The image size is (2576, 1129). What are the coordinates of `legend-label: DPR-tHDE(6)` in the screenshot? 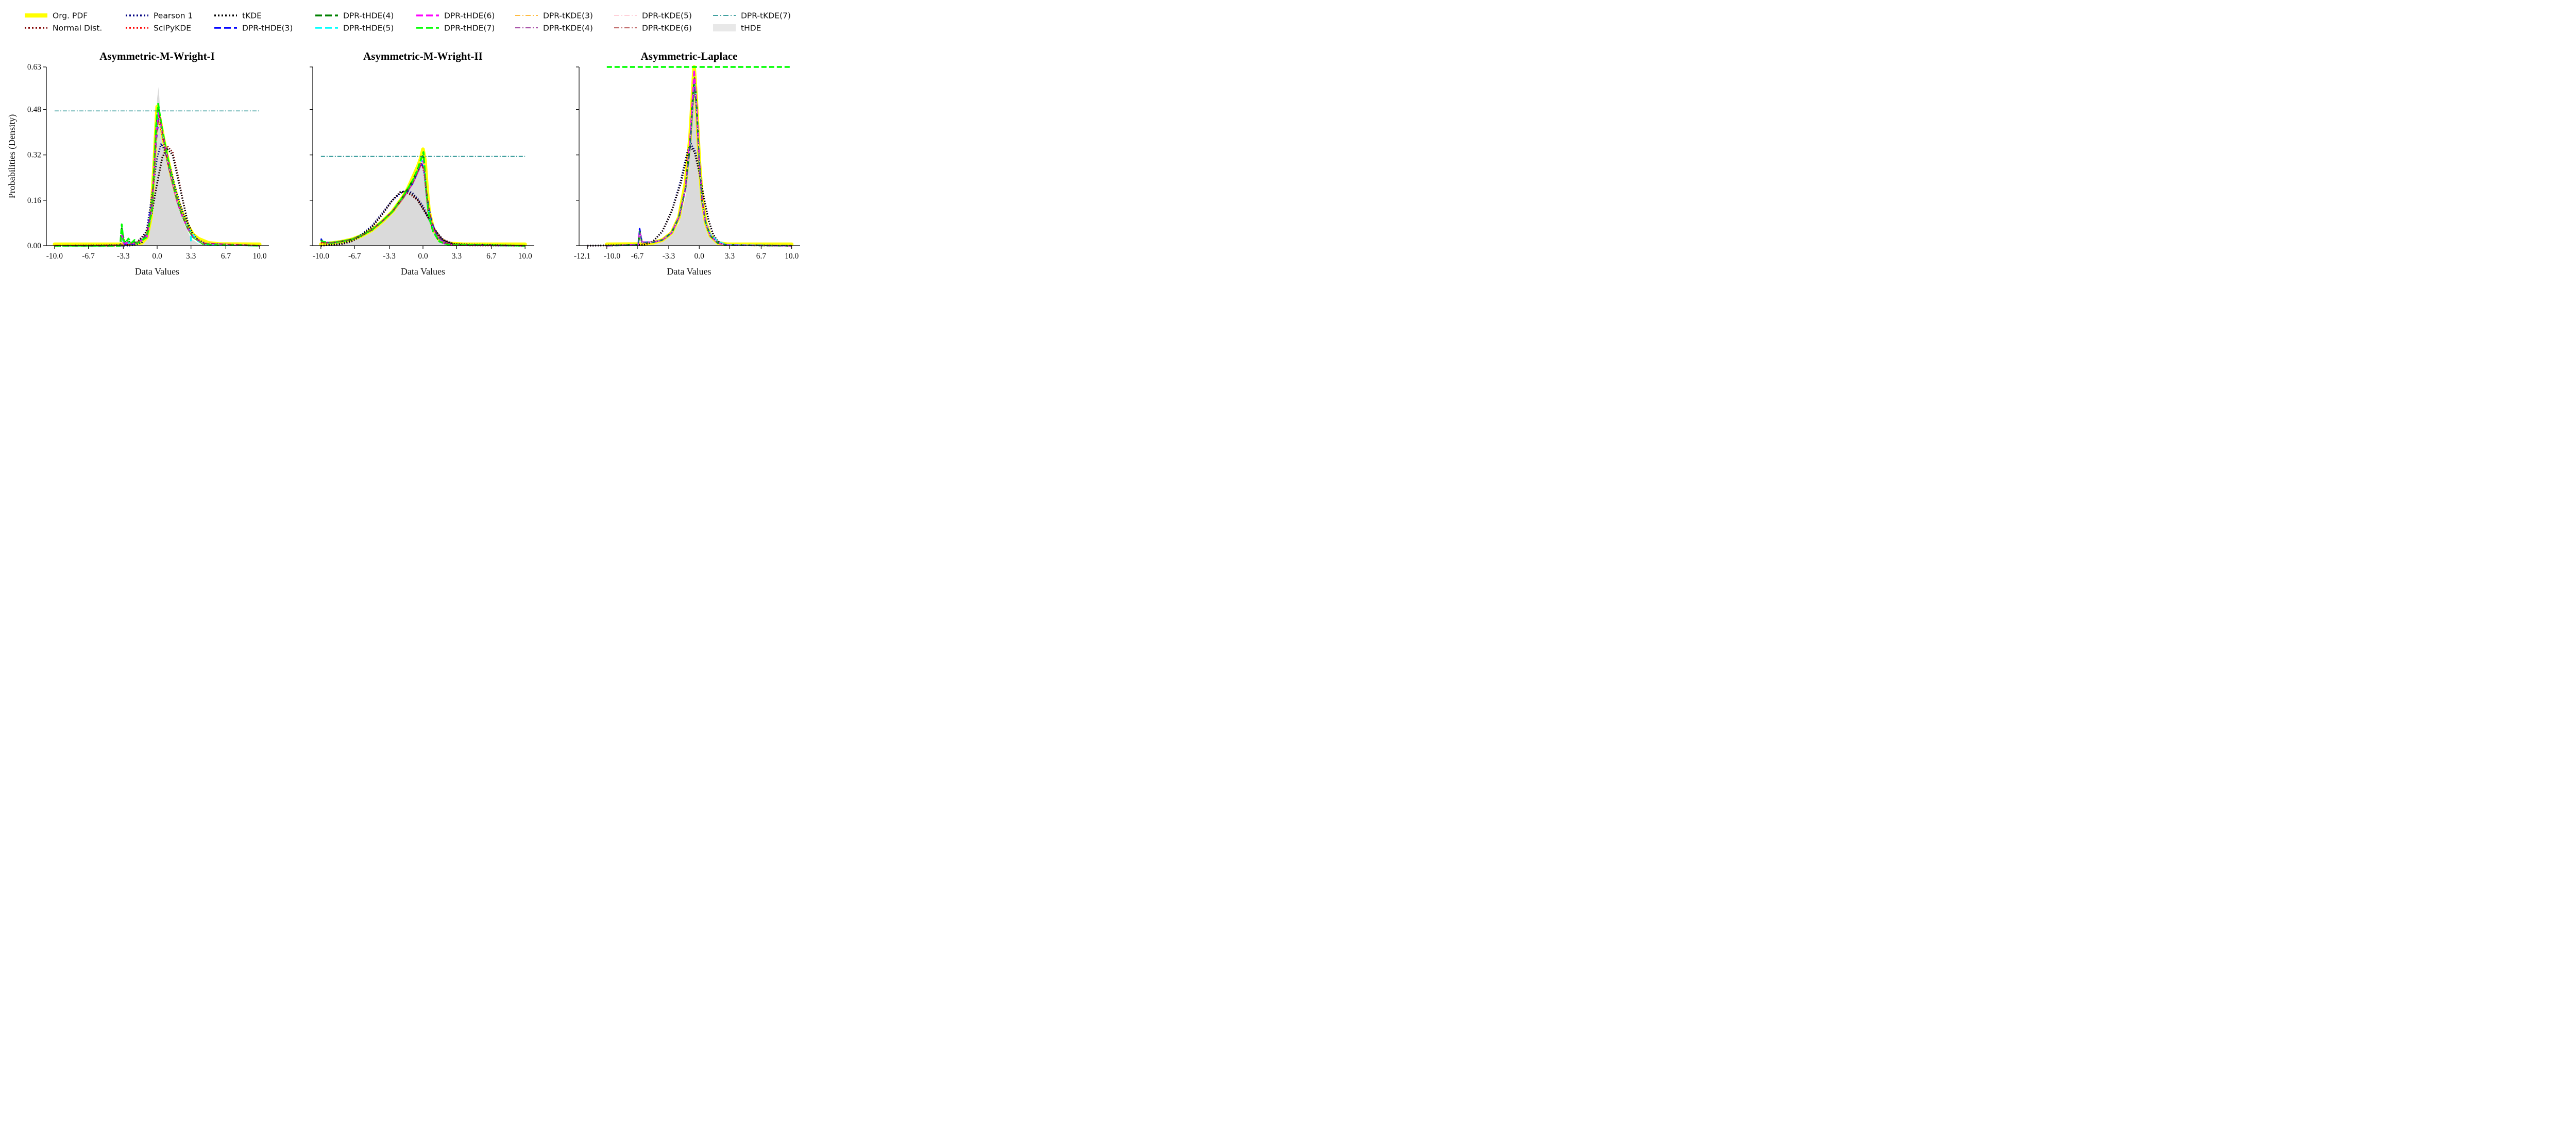 It's located at (469, 16).